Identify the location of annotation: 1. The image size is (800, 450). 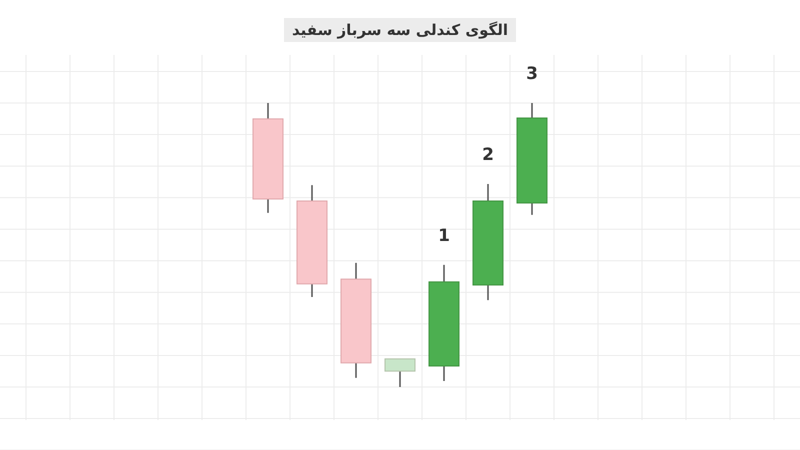
(444, 236).